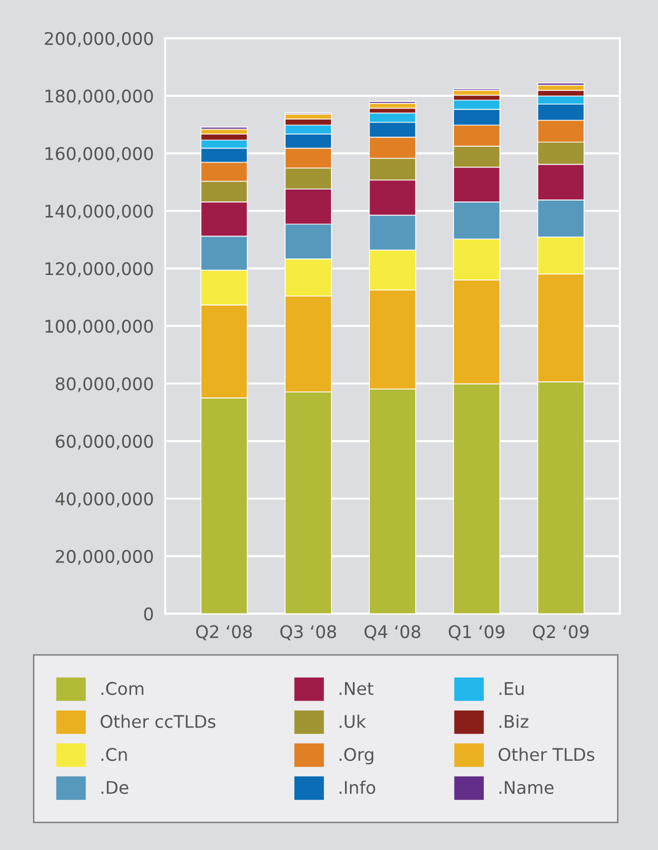  I want to click on x-tick-label: Q2 ‘08, so click(224, 632).